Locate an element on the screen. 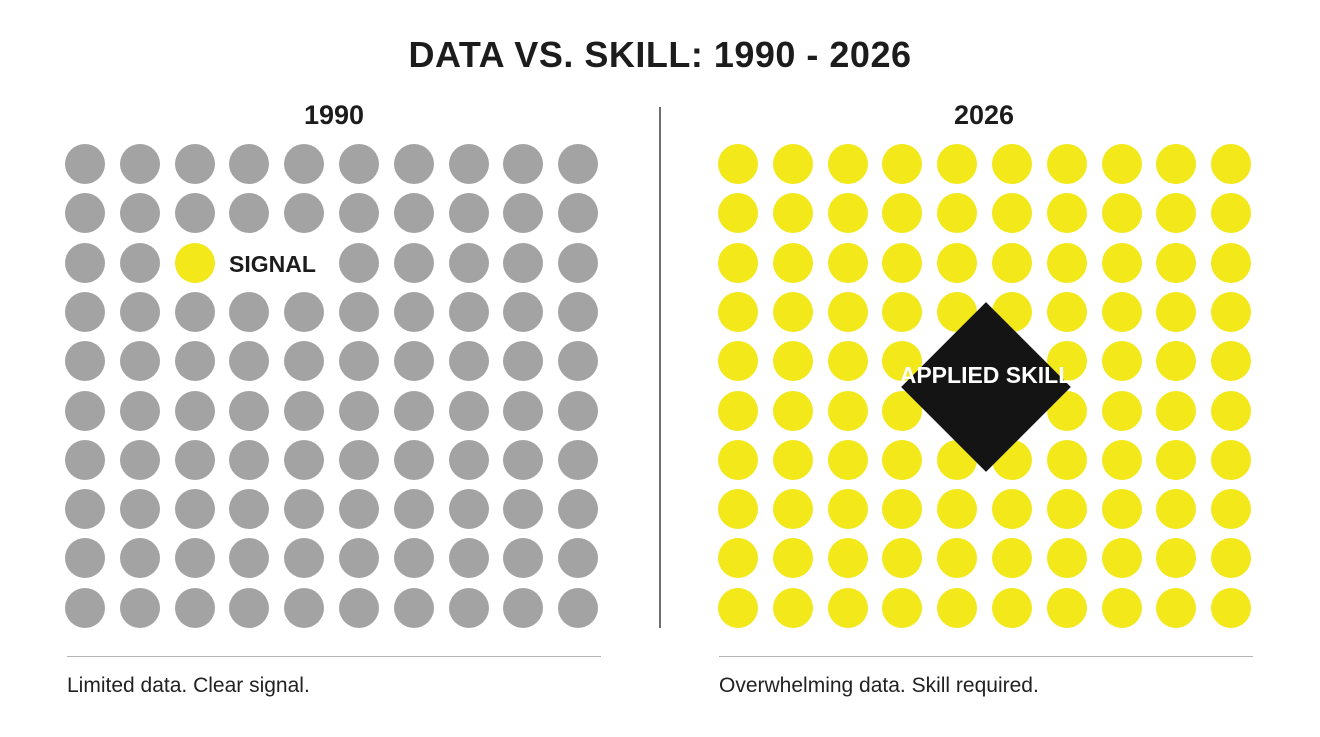 The height and width of the screenshot is (737, 1320). signal-label: SIGNAL is located at coordinates (272, 264).